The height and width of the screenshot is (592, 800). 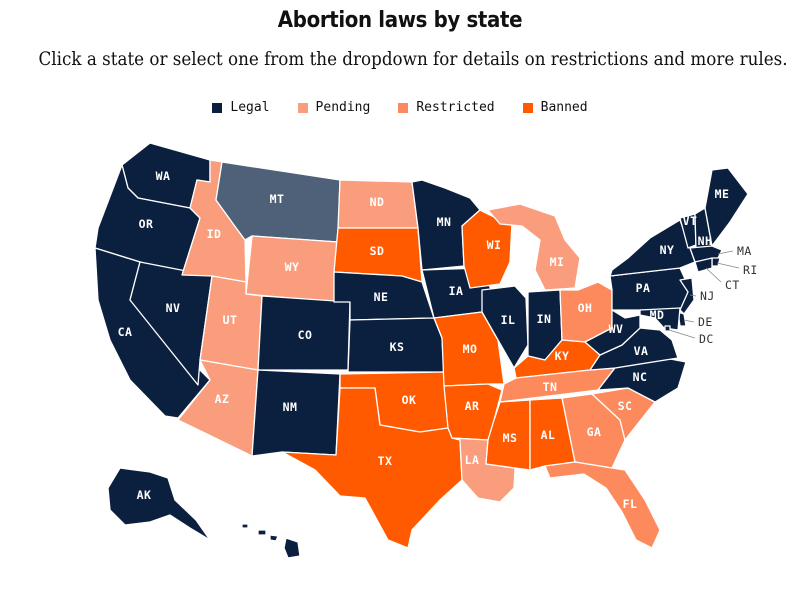 What do you see at coordinates (716, 262) in the screenshot?
I see `state-ri` at bounding box center [716, 262].